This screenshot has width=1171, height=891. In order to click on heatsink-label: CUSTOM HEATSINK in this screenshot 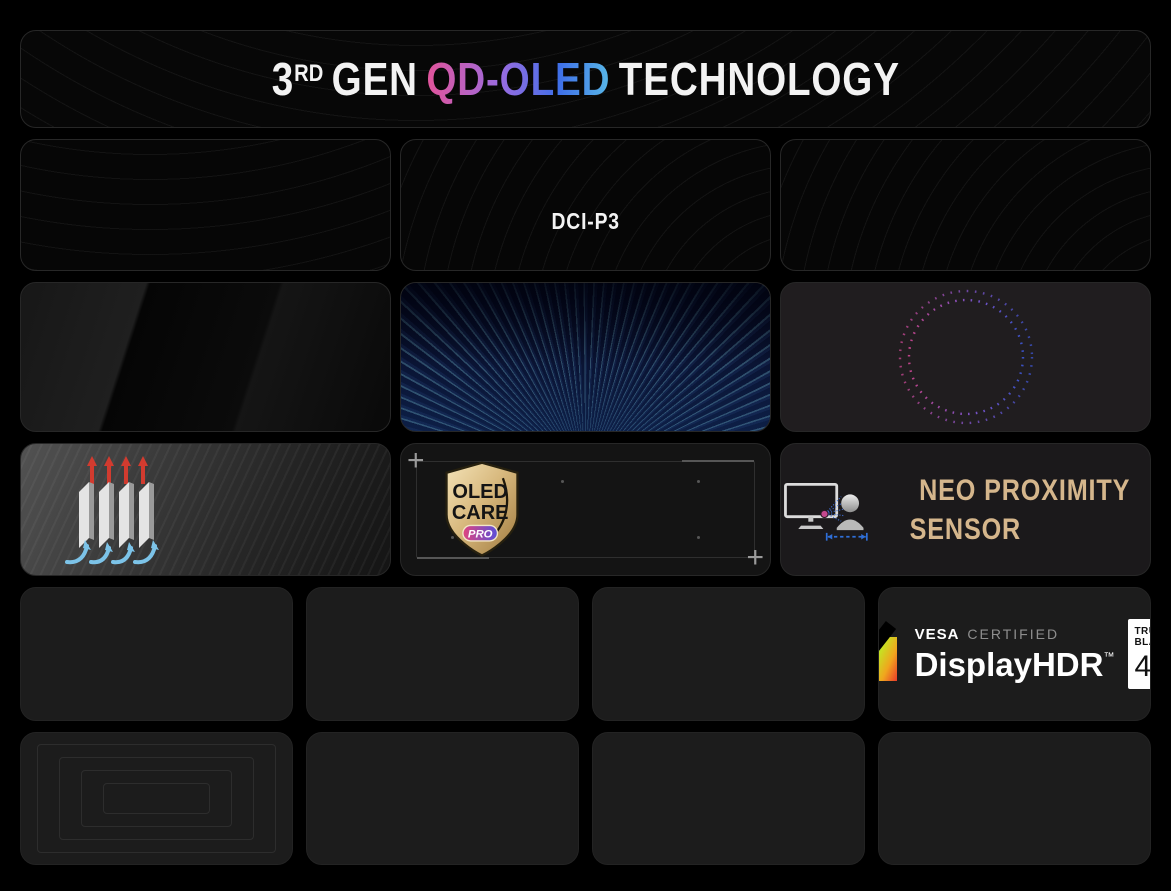, I will do `click(288, 510)`.